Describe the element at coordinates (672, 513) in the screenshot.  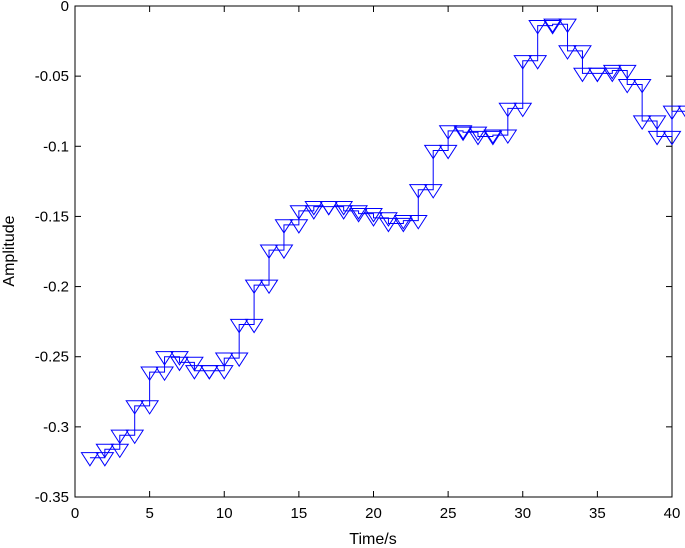
I see `x-tick-label: 40` at that location.